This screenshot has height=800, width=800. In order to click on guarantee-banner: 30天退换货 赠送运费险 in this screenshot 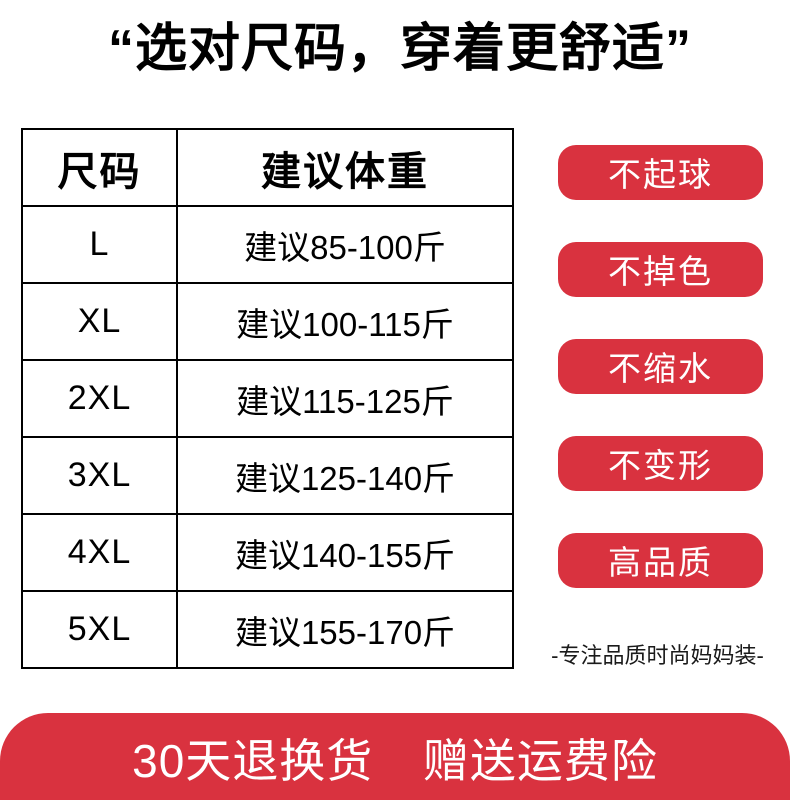, I will do `click(395, 756)`.